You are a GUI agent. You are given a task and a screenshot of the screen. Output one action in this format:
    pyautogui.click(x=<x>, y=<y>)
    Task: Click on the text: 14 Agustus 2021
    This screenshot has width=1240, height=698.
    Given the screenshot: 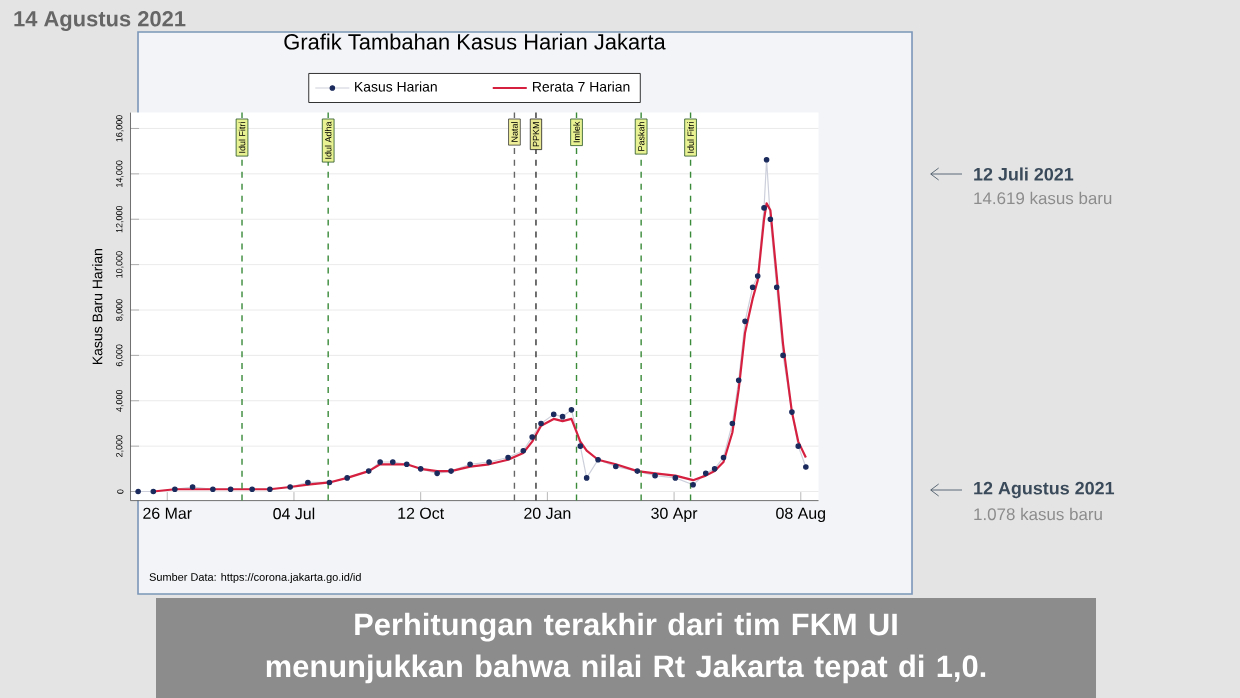 What is the action you would take?
    pyautogui.click(x=100, y=21)
    